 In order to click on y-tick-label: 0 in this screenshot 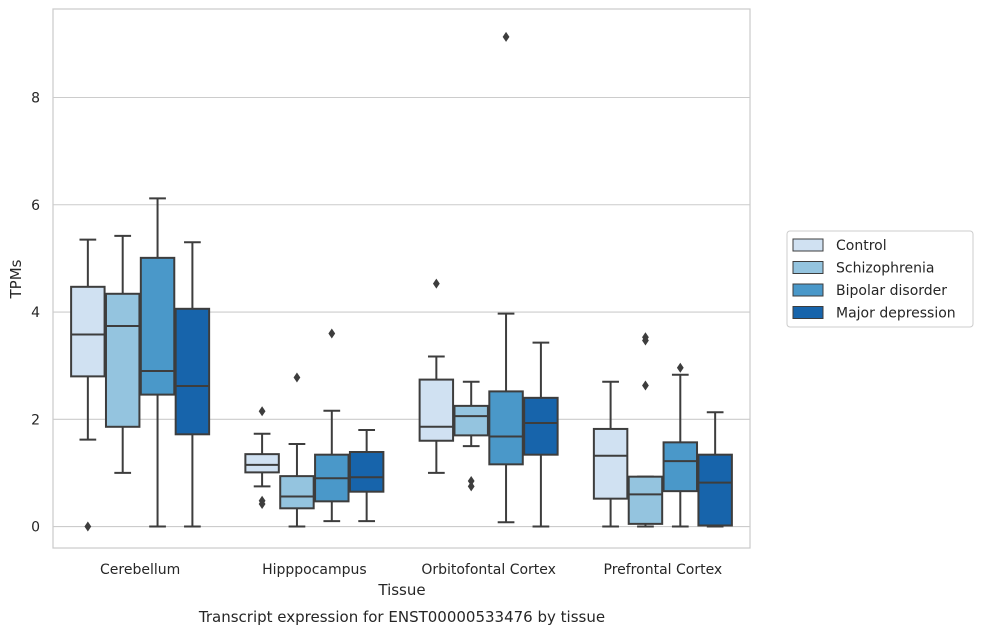, I will do `click(35, 528)`.